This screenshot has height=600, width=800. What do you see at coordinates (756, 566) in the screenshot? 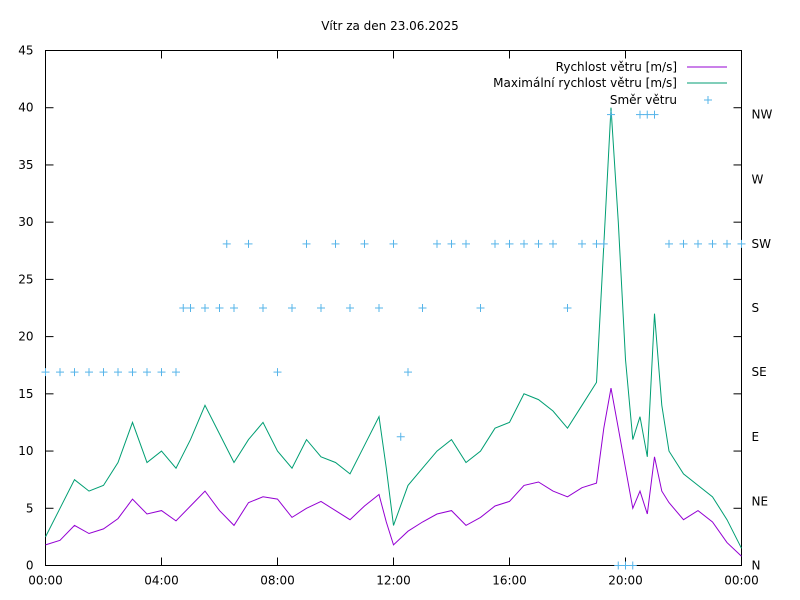
I see `y2-tick-label: N` at bounding box center [756, 566].